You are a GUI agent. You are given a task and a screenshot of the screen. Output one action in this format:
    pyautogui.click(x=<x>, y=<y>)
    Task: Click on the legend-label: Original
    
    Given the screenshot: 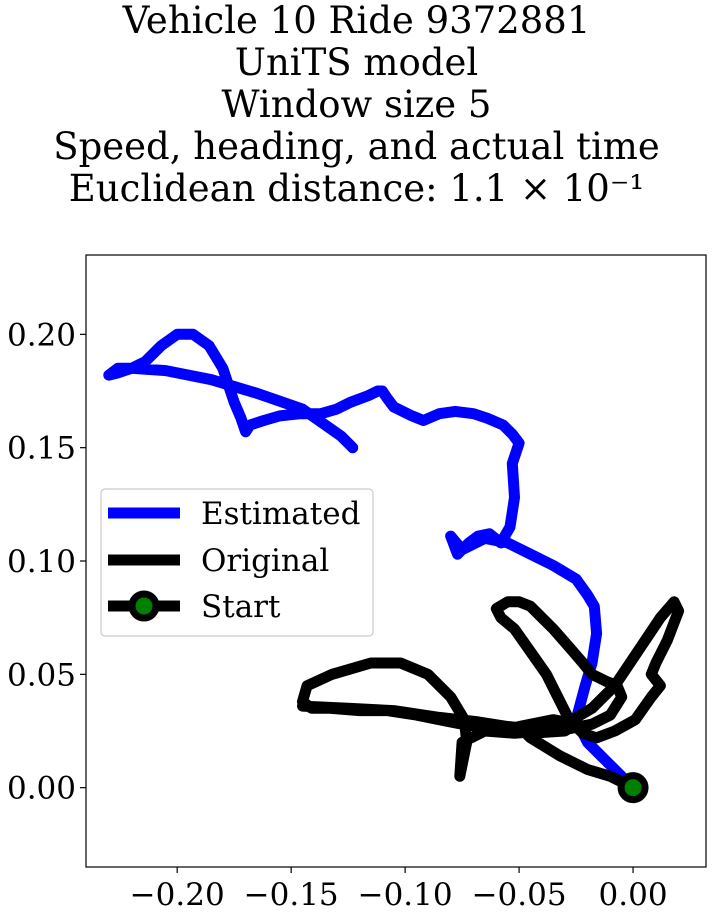 What is the action you would take?
    pyautogui.click(x=265, y=561)
    